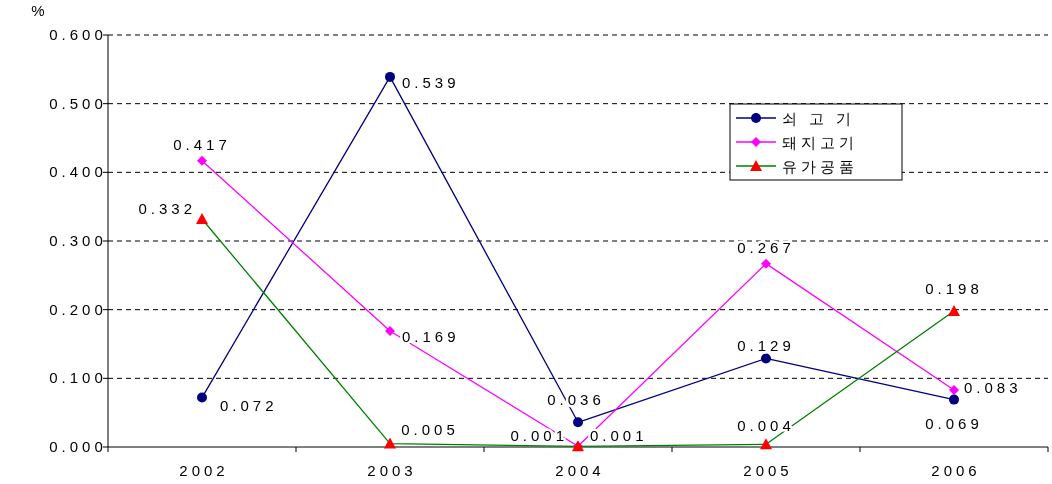  I want to click on x-tick-label: 2006, so click(956, 470).